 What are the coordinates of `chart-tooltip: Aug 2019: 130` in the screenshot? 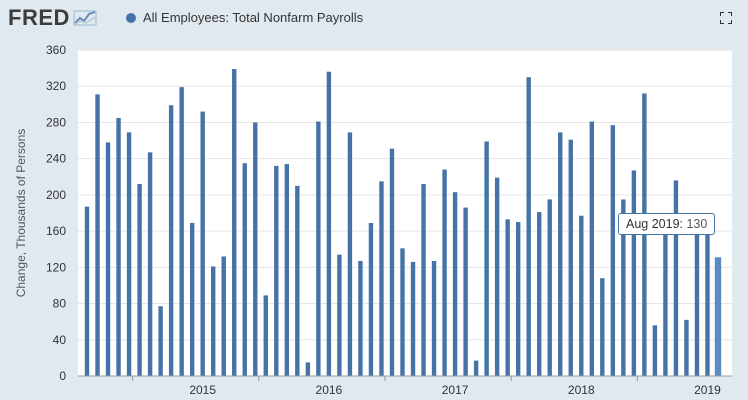 It's located at (667, 224).